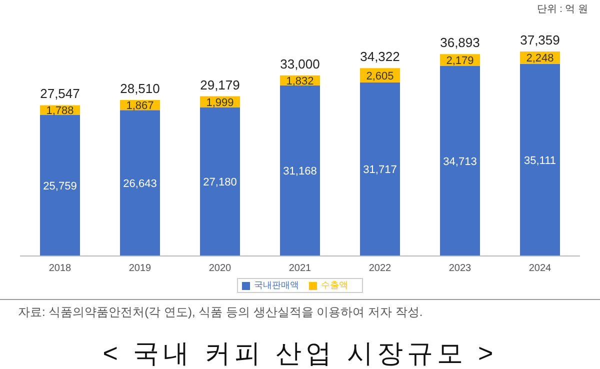 The height and width of the screenshot is (369, 600). What do you see at coordinates (562, 9) in the screenshot?
I see `text: 단위 : 억 원` at bounding box center [562, 9].